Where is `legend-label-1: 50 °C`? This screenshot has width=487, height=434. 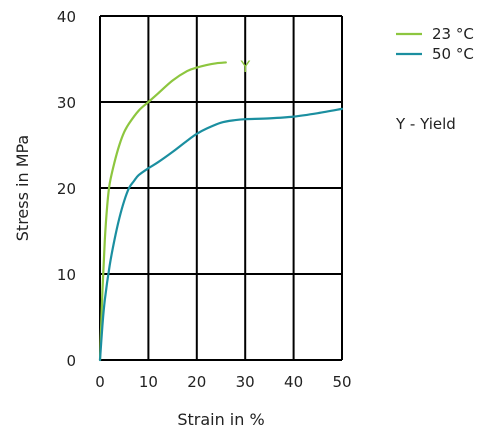
legend-label-1: 50 °C is located at coordinates (453, 54).